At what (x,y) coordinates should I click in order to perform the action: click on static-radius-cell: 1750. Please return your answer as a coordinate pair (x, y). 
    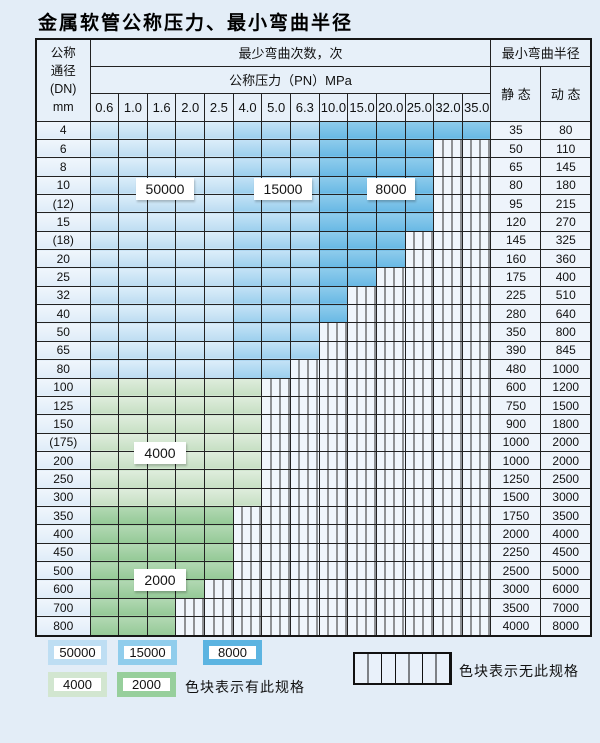
    Looking at the image, I should click on (516, 516).